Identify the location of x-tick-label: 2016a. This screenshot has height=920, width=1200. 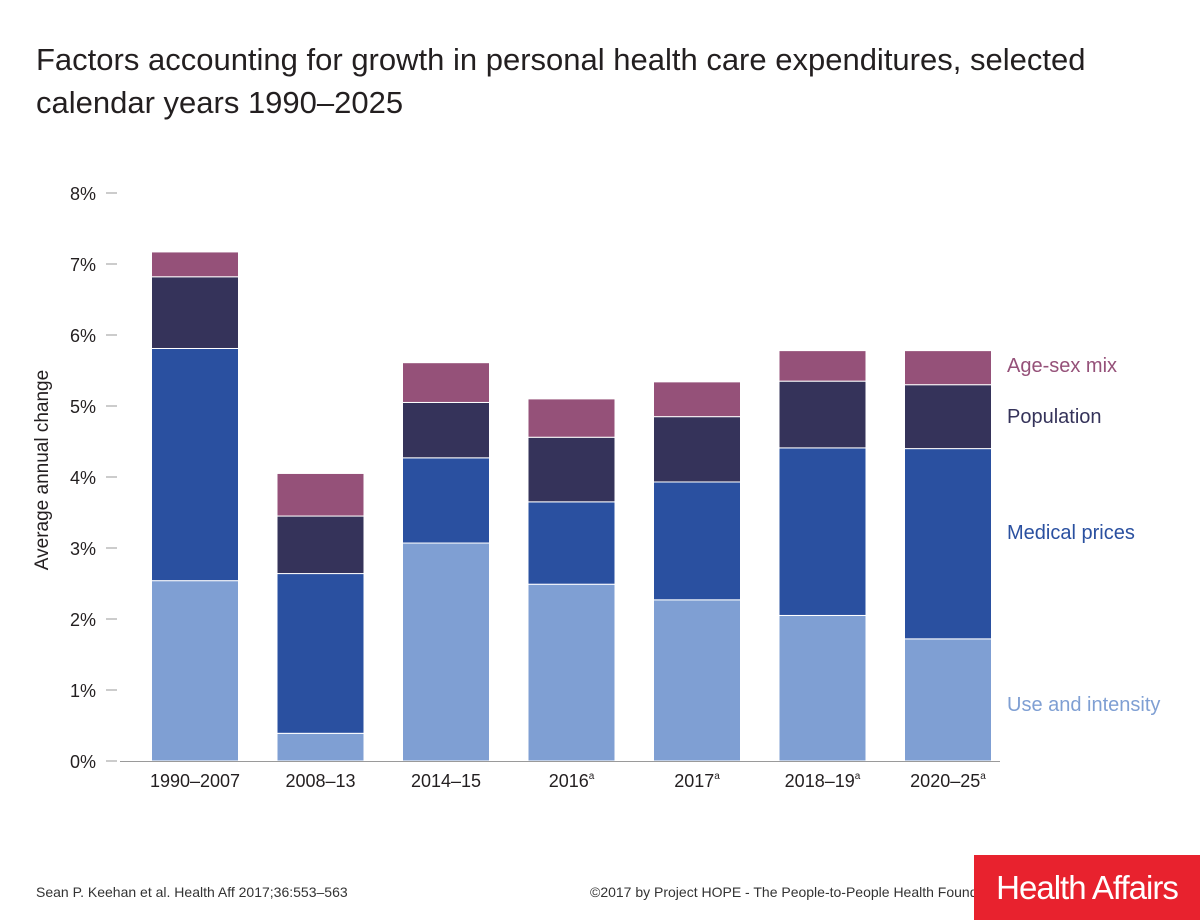
(572, 781).